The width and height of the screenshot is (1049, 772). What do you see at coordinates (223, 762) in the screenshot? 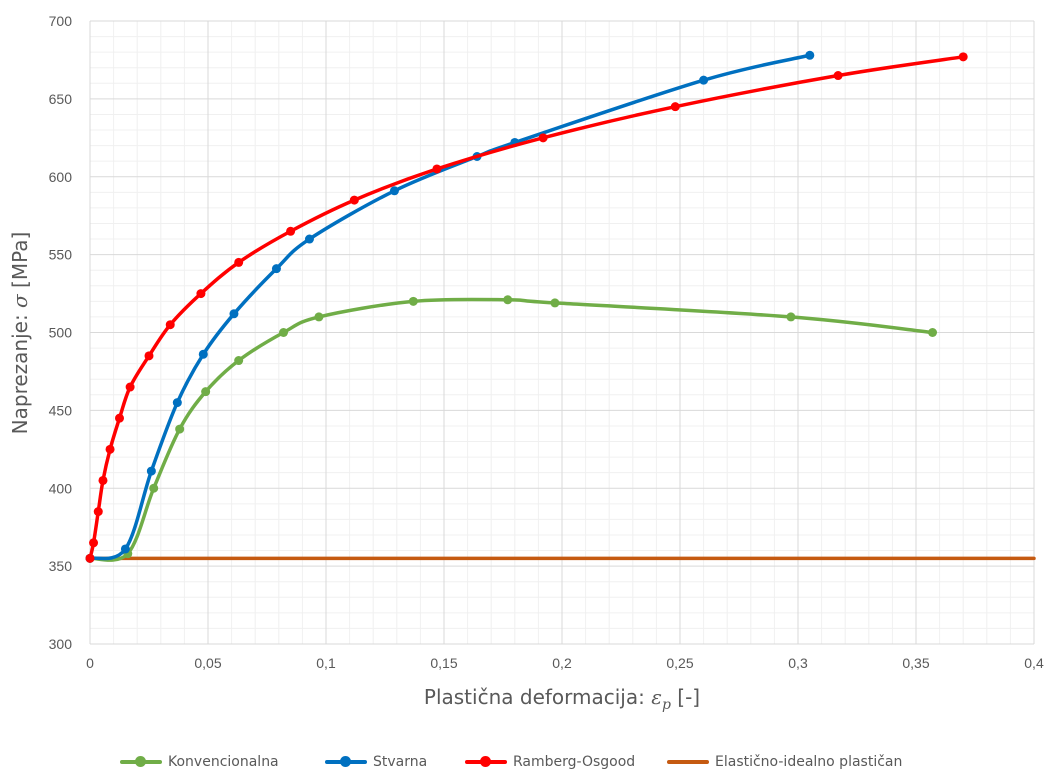
I see `legend-label: Konvencionalna` at bounding box center [223, 762].